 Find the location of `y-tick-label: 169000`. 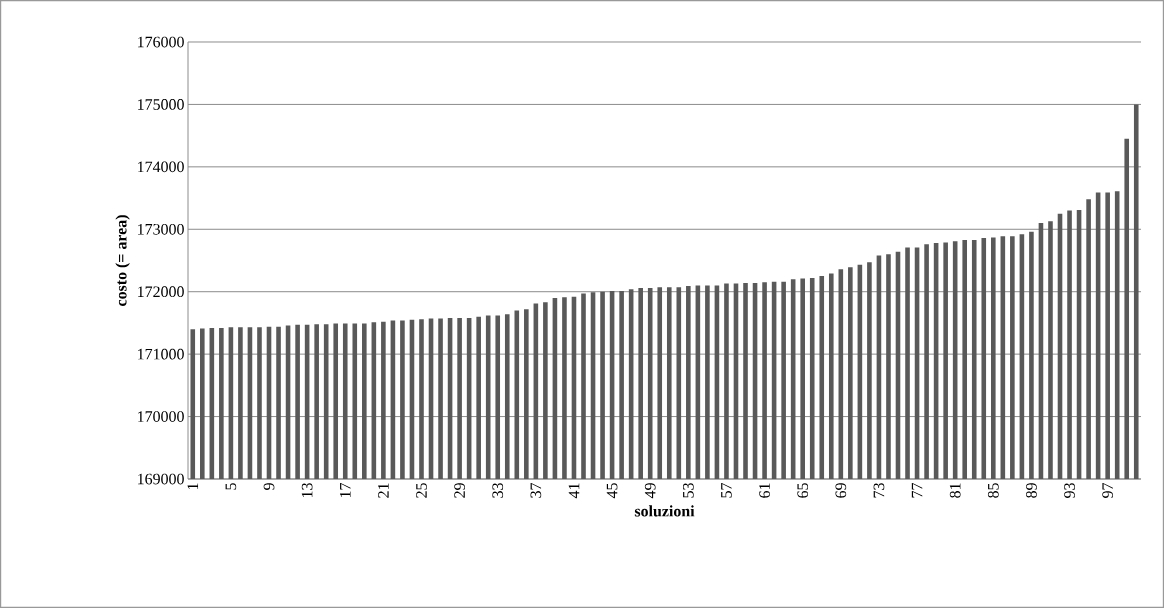

y-tick-label: 169000 is located at coordinates (161, 479).